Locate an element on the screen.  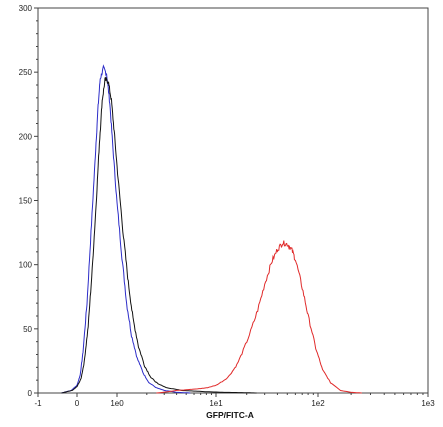
y-tick-label: 300 is located at coordinates (26, 8).